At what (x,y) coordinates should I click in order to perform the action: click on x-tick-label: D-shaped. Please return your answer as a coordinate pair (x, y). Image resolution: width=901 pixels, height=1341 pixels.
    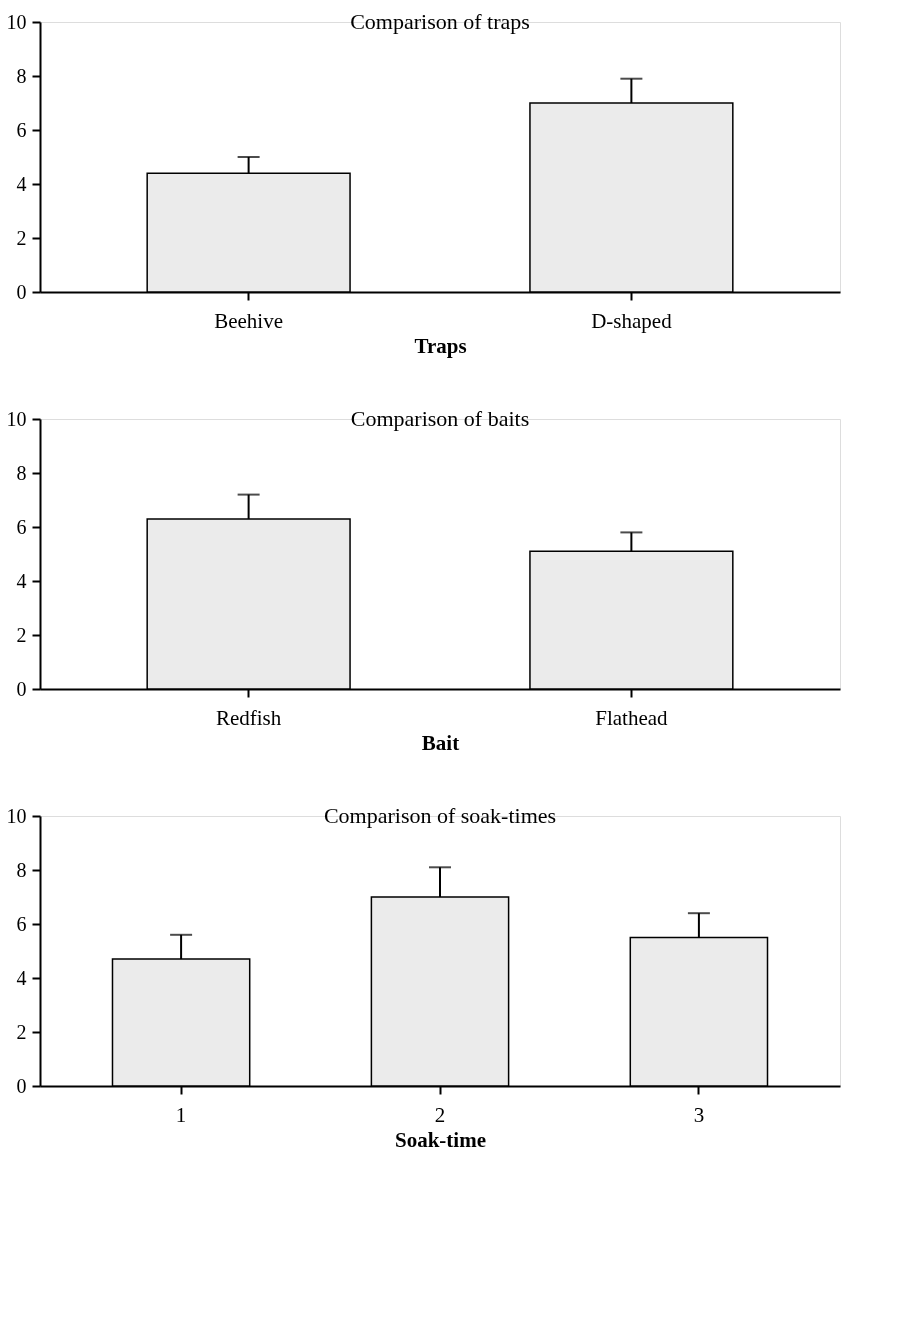
    Looking at the image, I should click on (632, 320).